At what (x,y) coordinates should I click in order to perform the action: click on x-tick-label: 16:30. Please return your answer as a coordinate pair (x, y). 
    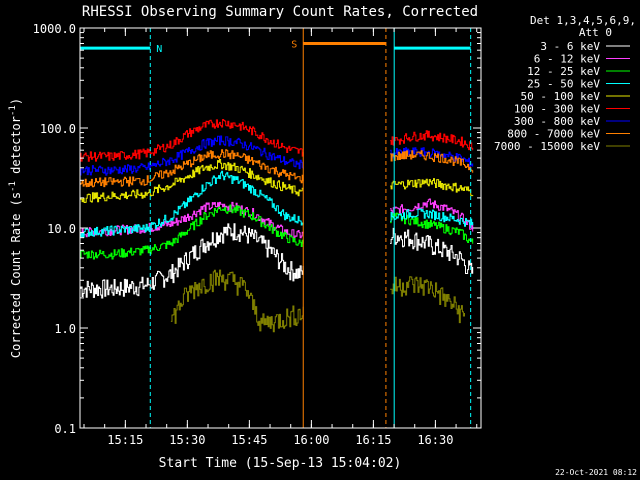
    Looking at the image, I should click on (435, 440).